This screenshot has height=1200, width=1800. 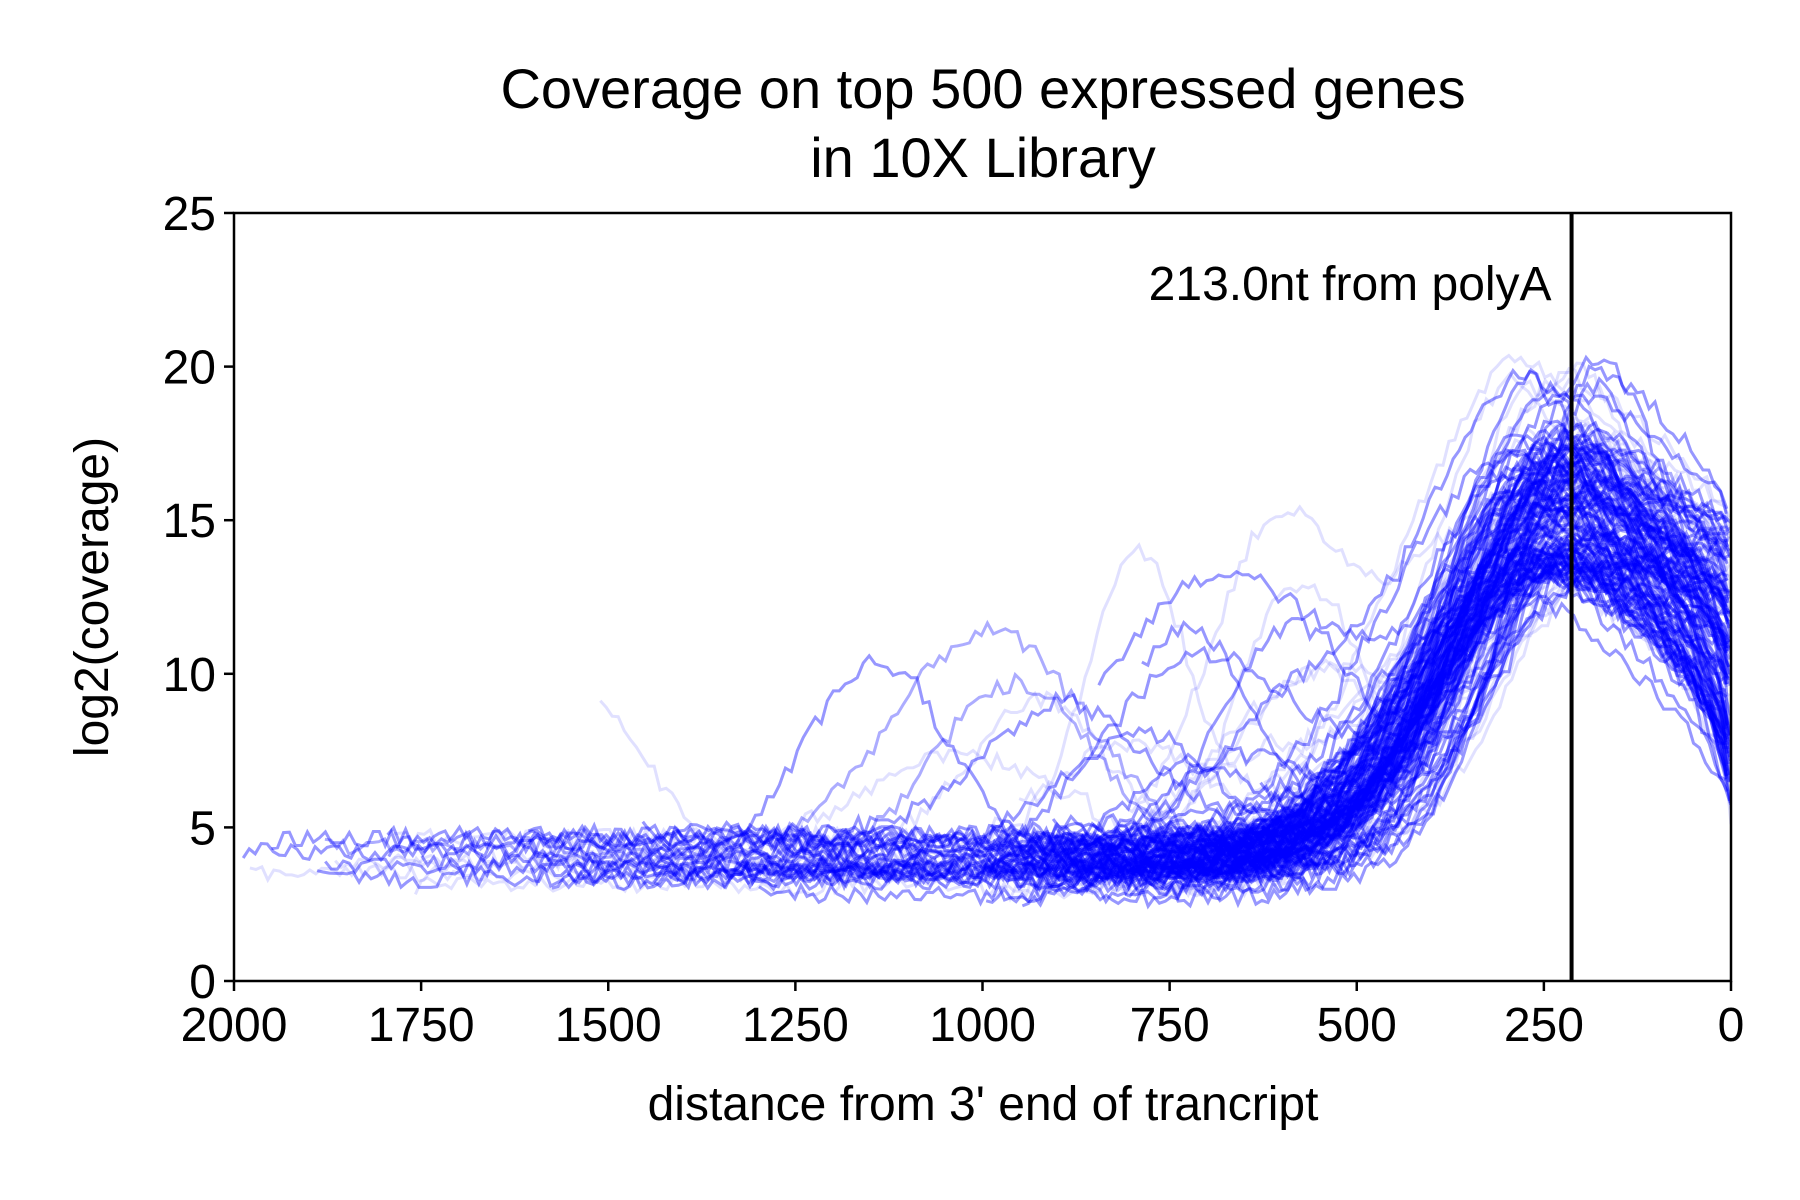 What do you see at coordinates (189, 521) in the screenshot?
I see `y-tick-label: 15` at bounding box center [189, 521].